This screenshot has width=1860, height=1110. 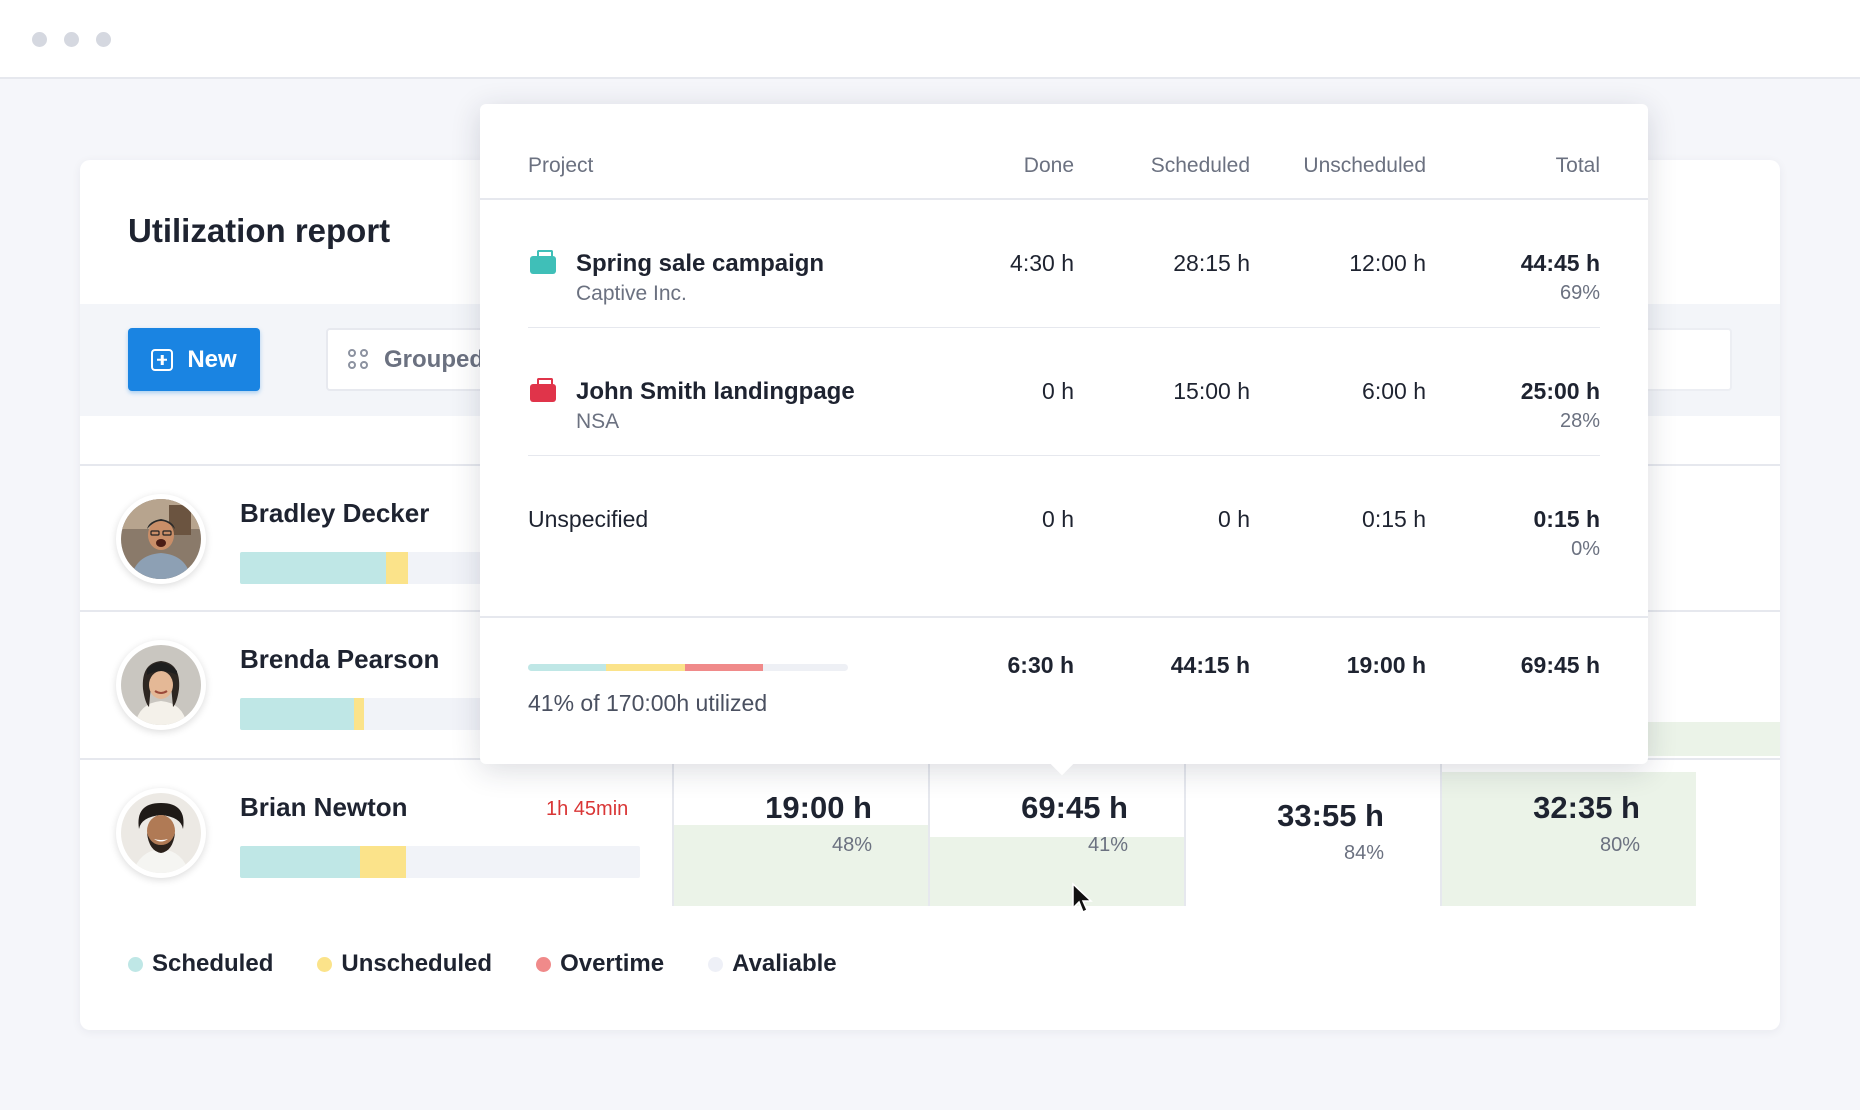 What do you see at coordinates (1586, 807) in the screenshot?
I see `cell-hours: 32:35 h` at bounding box center [1586, 807].